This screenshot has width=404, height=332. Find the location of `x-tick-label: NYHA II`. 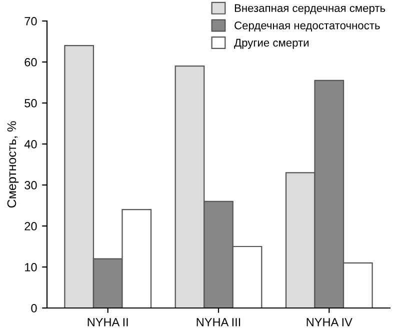

x-tick-label: NYHA II is located at coordinates (108, 322).